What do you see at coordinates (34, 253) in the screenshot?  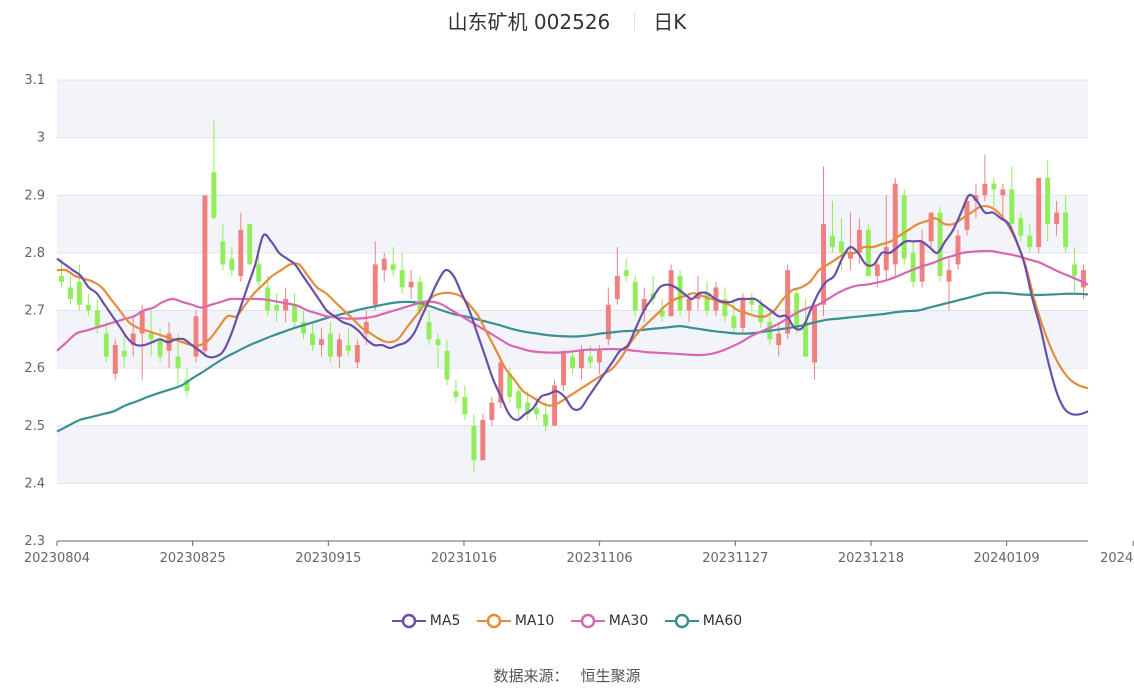 I see `y-tick-label: 2.8` at bounding box center [34, 253].